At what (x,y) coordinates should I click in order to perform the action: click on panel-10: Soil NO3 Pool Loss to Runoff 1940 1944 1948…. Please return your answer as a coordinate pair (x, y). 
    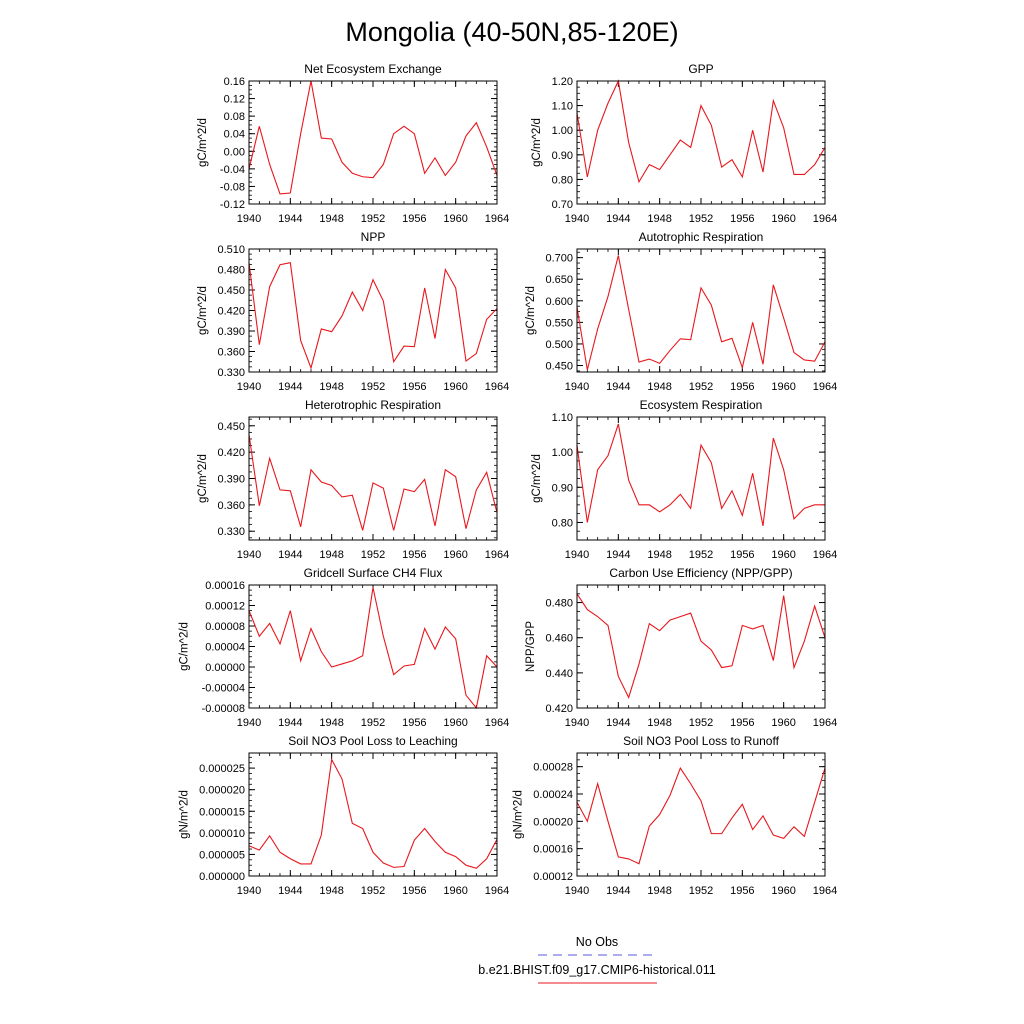
    Looking at the image, I should click on (675, 815).